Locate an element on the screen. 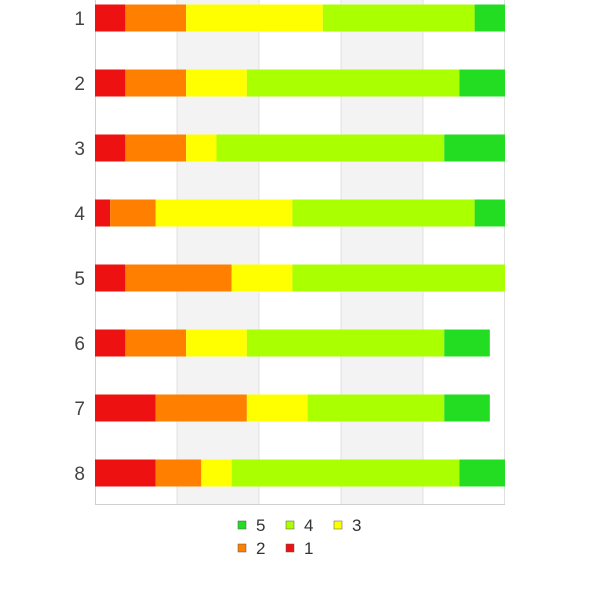 Image resolution: width=600 pixels, height=600 pixels. bar-segment-cat7-series3 is located at coordinates (277, 408).